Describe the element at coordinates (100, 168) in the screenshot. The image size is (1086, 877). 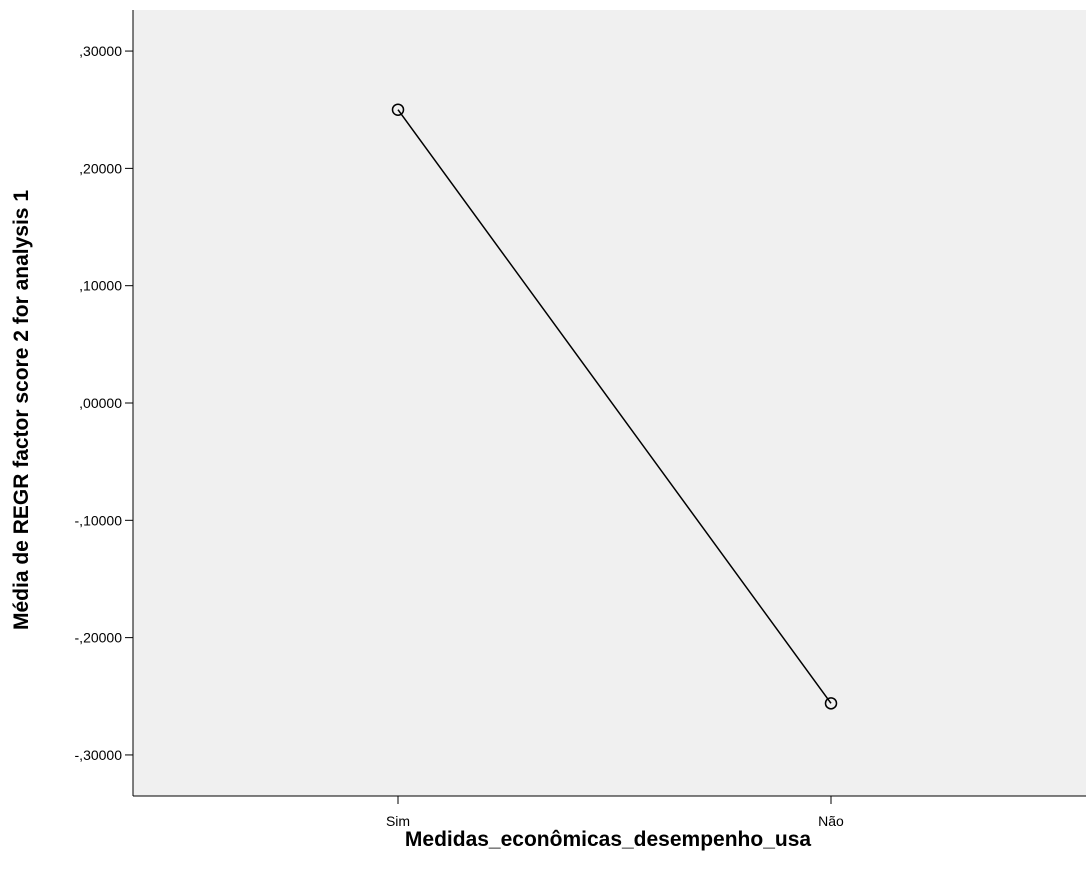
I see `y-tick-label: ,20000` at that location.